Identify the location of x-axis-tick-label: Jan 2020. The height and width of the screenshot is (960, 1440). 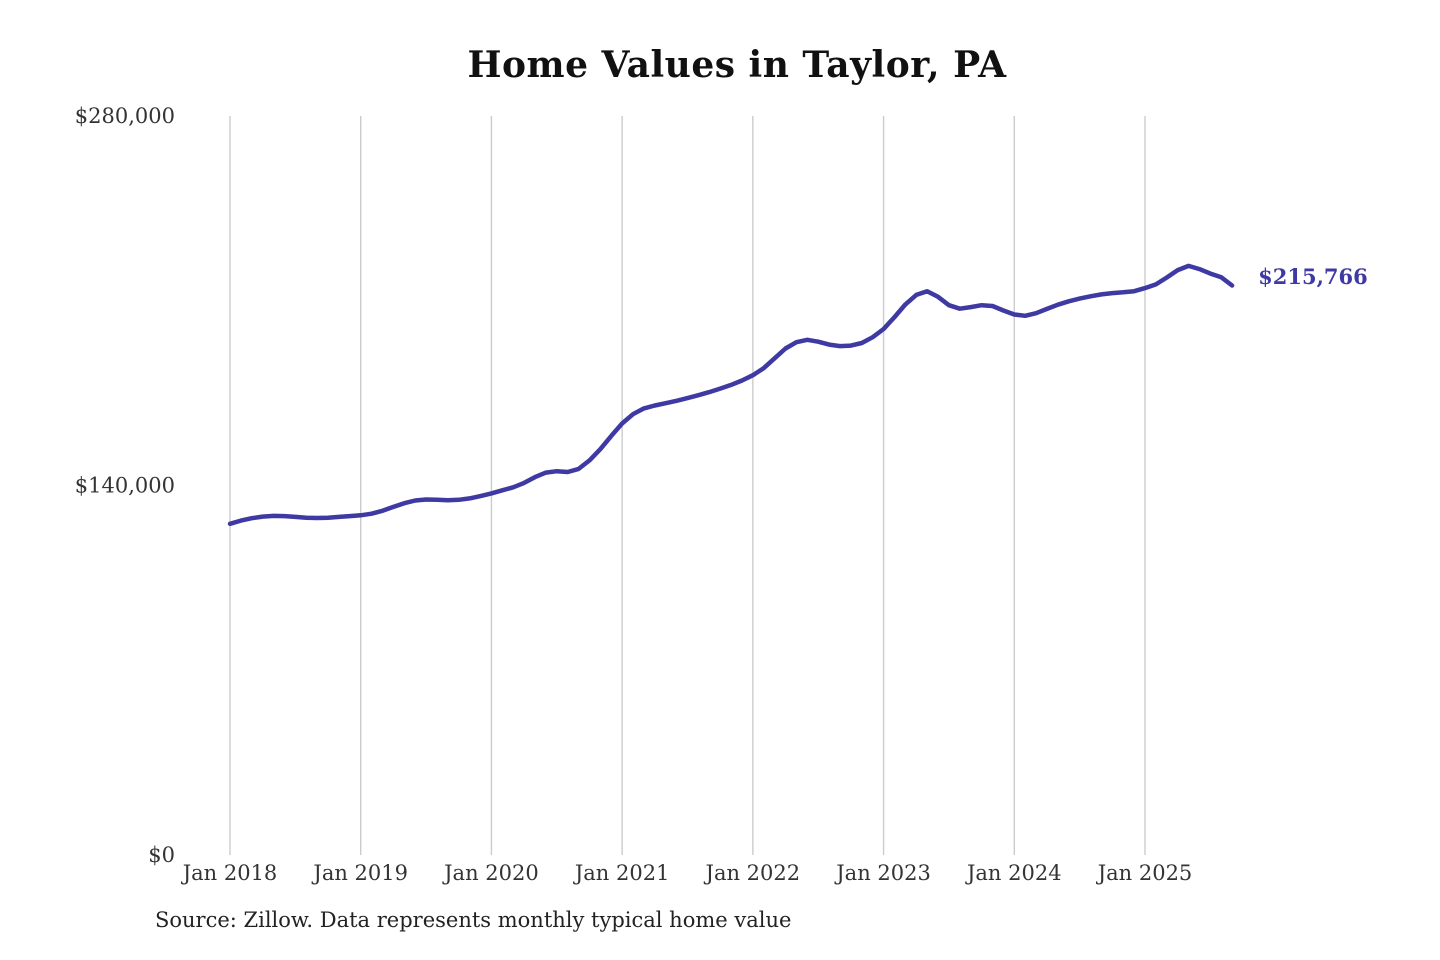
(490, 873).